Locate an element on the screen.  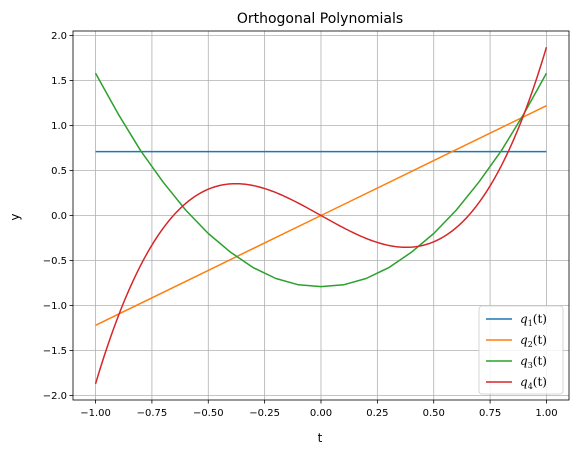
y-tick-label: 2.0 is located at coordinates (59, 36).